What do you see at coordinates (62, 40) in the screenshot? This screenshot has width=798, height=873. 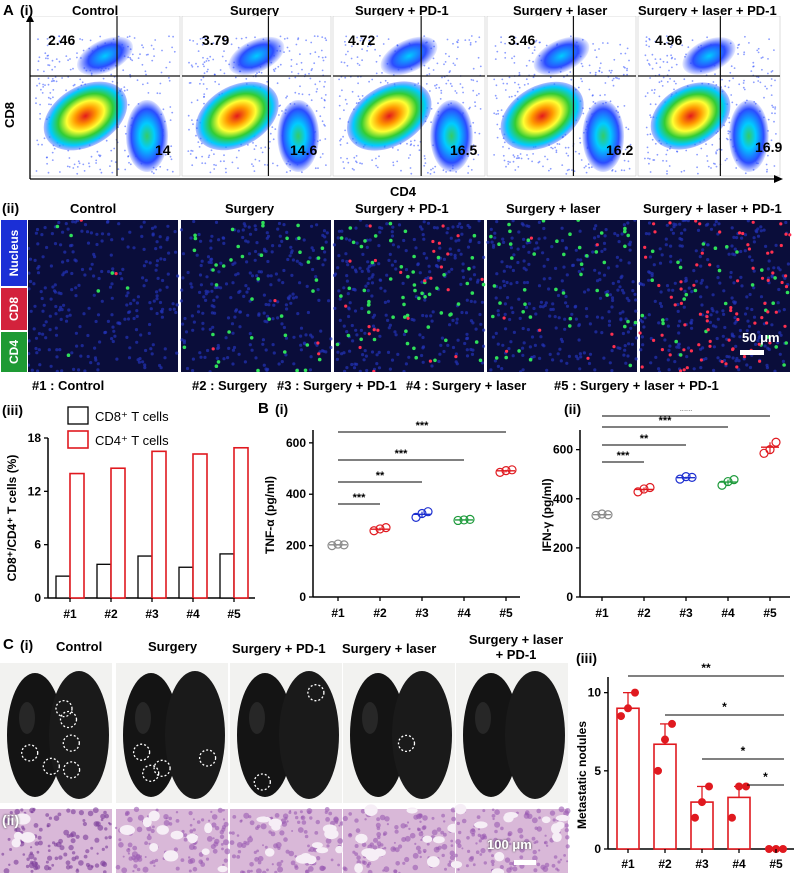 I see `cd8-pct-1: 2.46` at bounding box center [62, 40].